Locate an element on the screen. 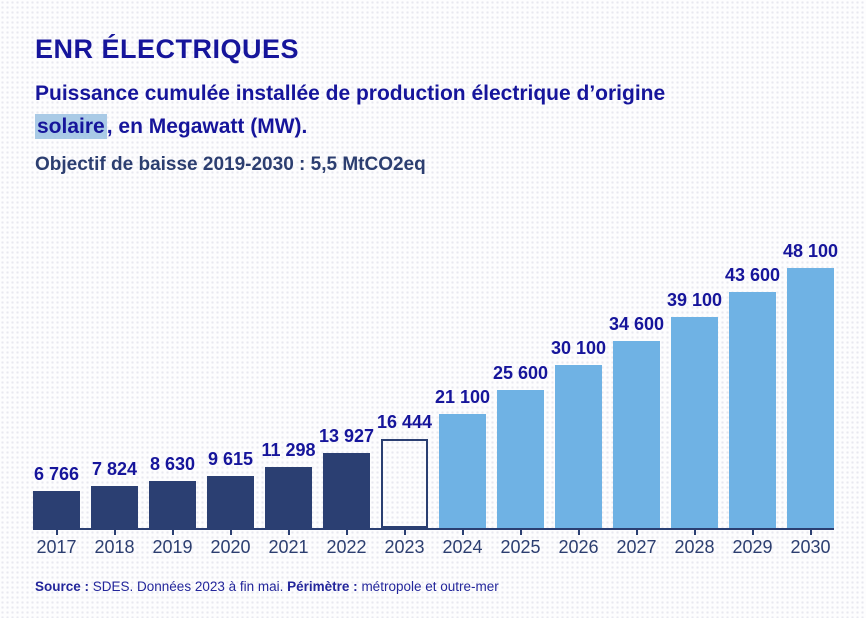 The height and width of the screenshot is (618, 866). x-axis-ticks is located at coordinates (433, 532).